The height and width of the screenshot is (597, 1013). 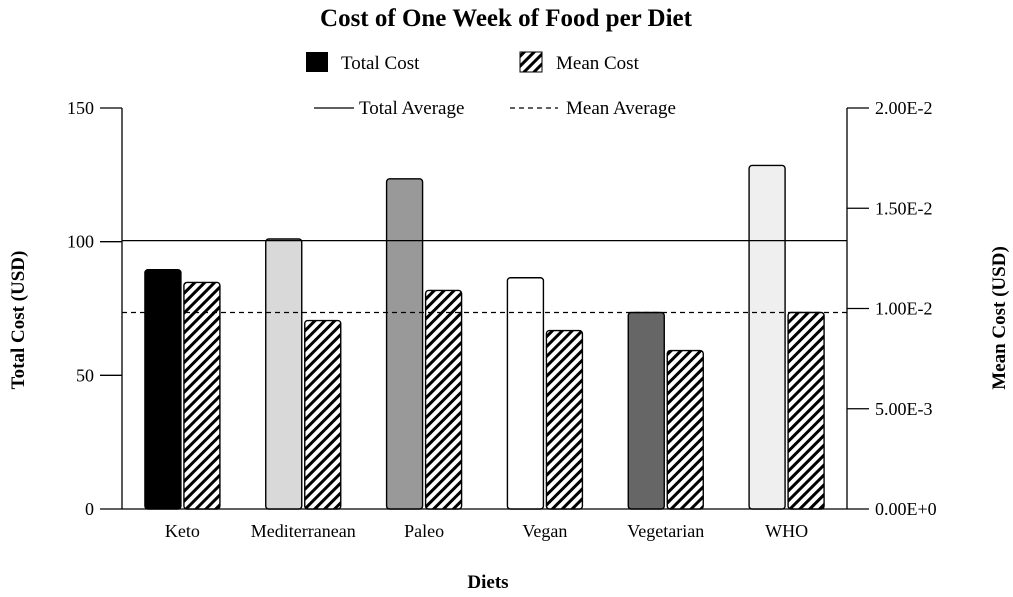 I want to click on legend-label-mean-average: Mean Average, so click(x=621, y=108).